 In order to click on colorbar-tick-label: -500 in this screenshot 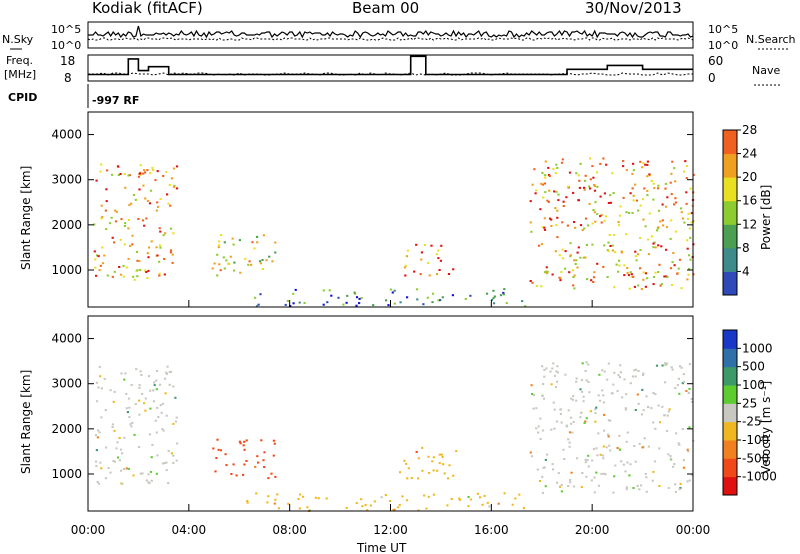, I will do `click(755, 458)`.